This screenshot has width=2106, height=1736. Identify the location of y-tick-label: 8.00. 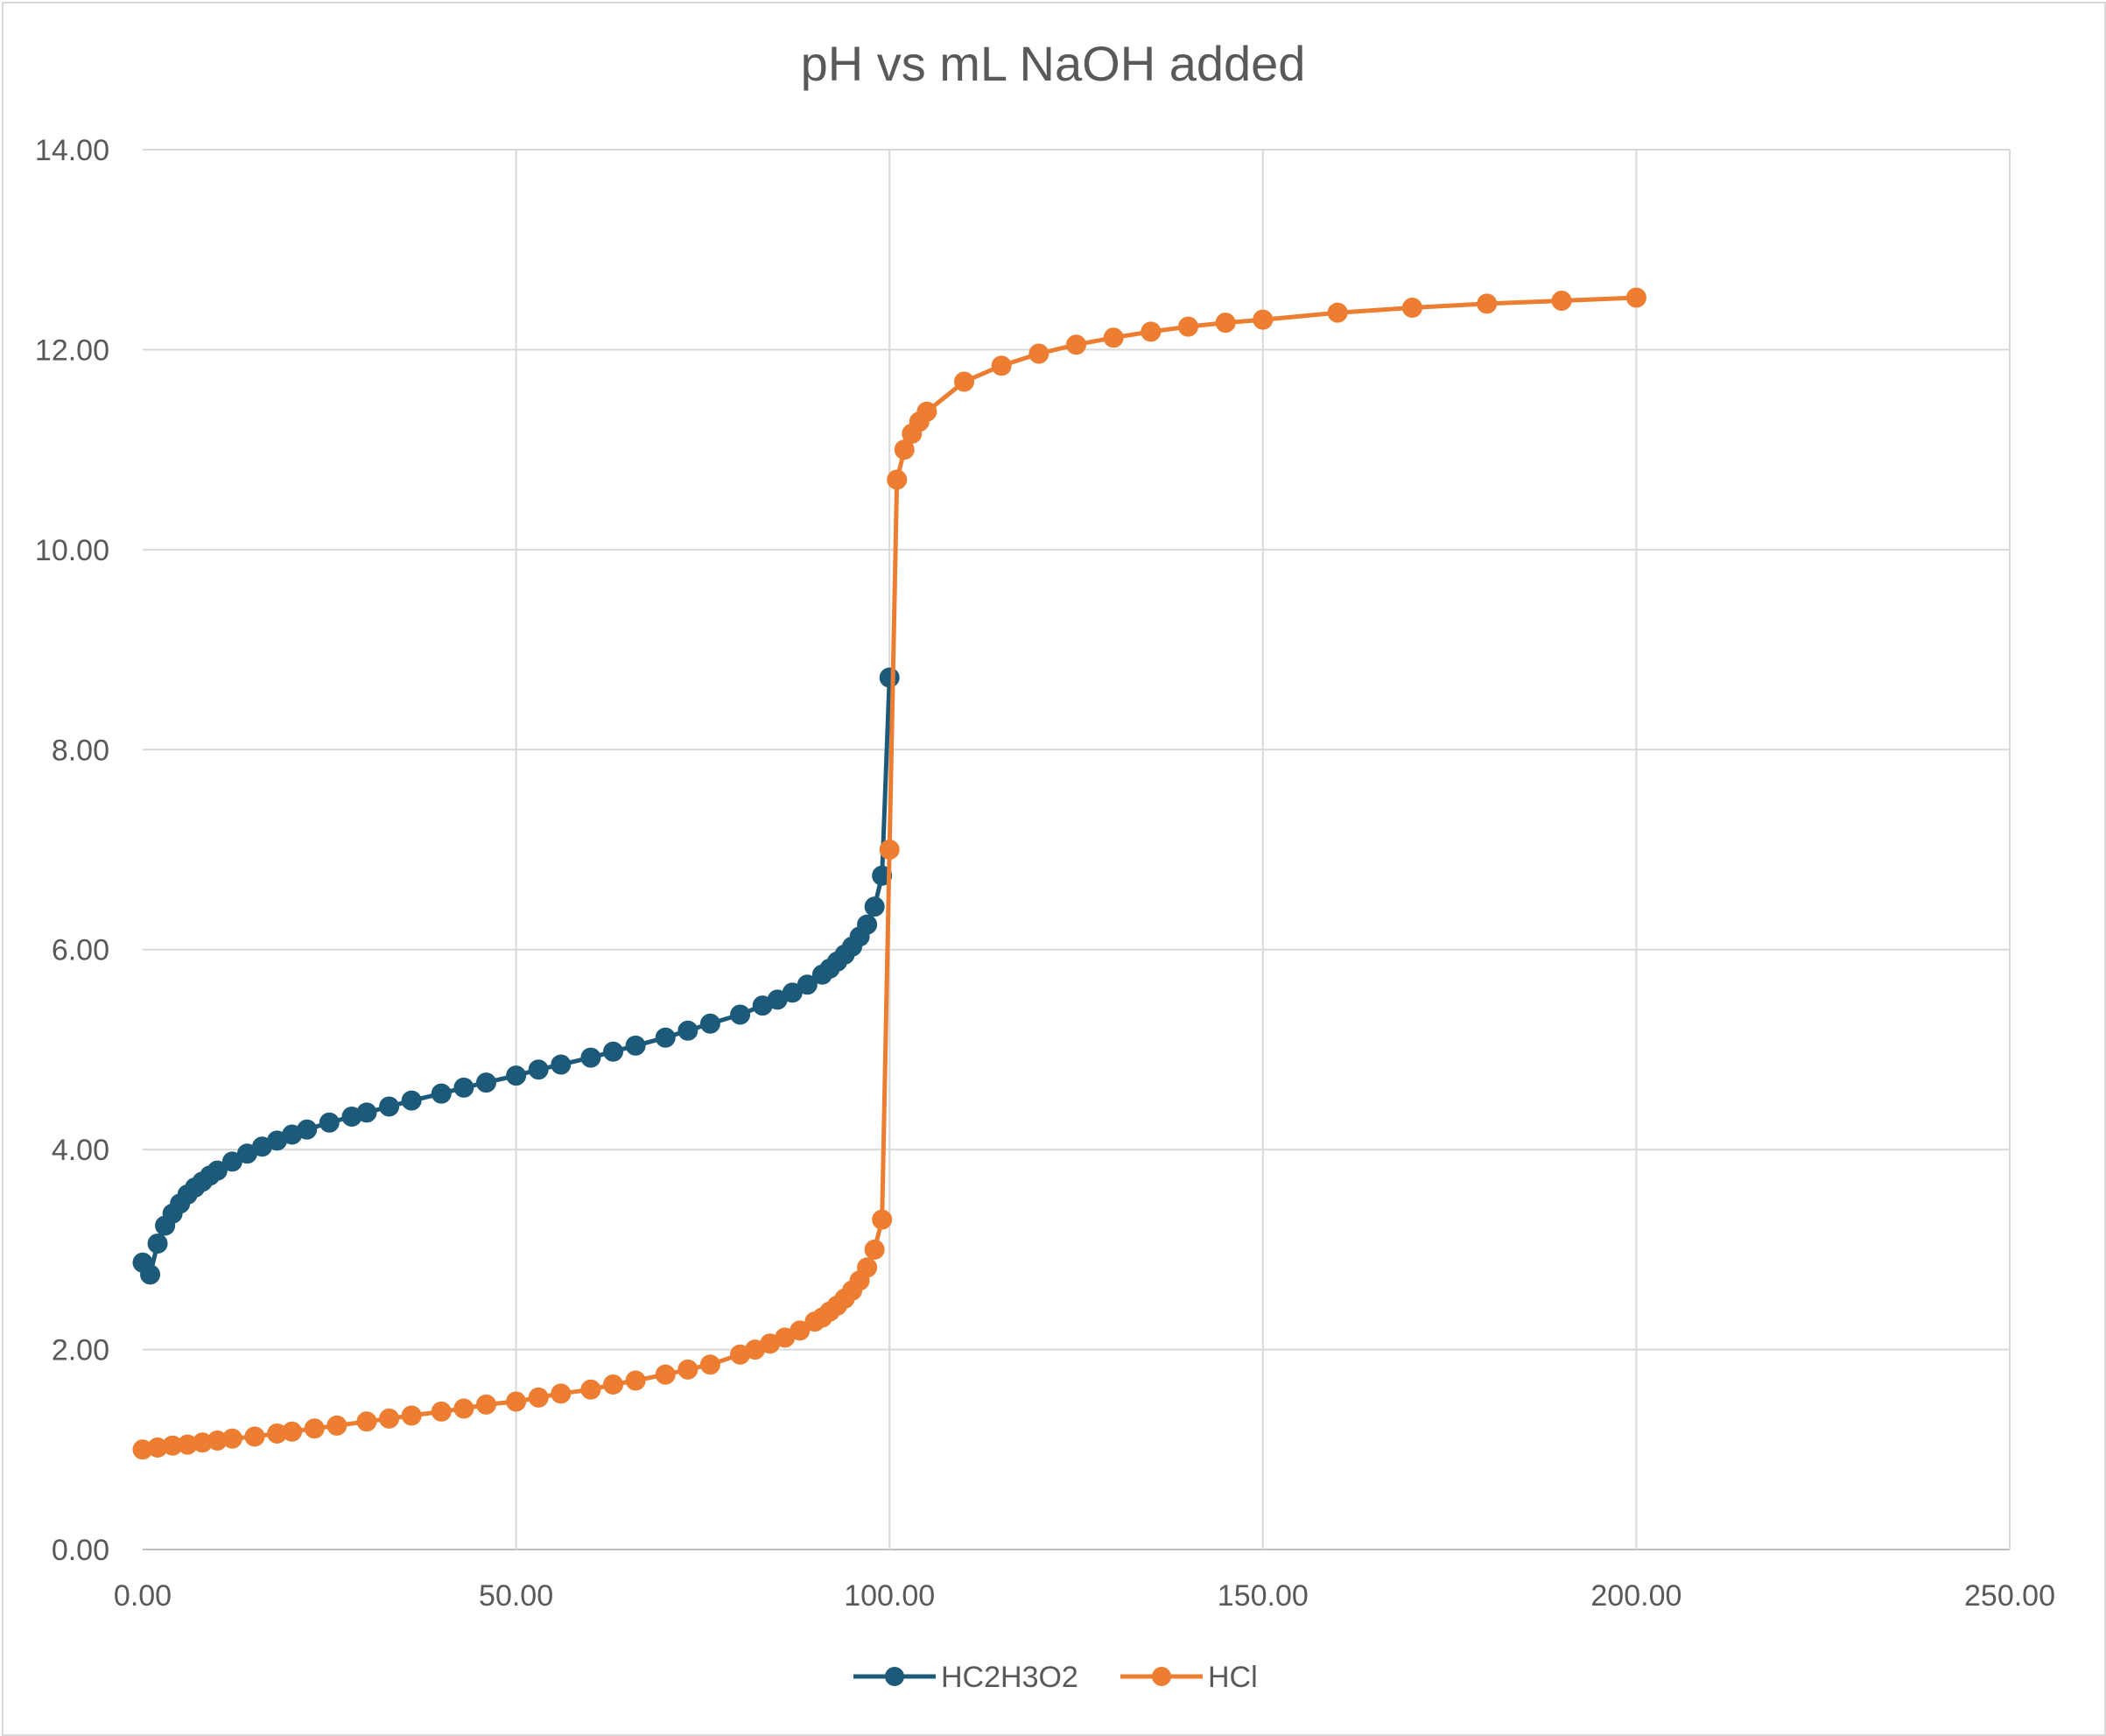
(80, 750).